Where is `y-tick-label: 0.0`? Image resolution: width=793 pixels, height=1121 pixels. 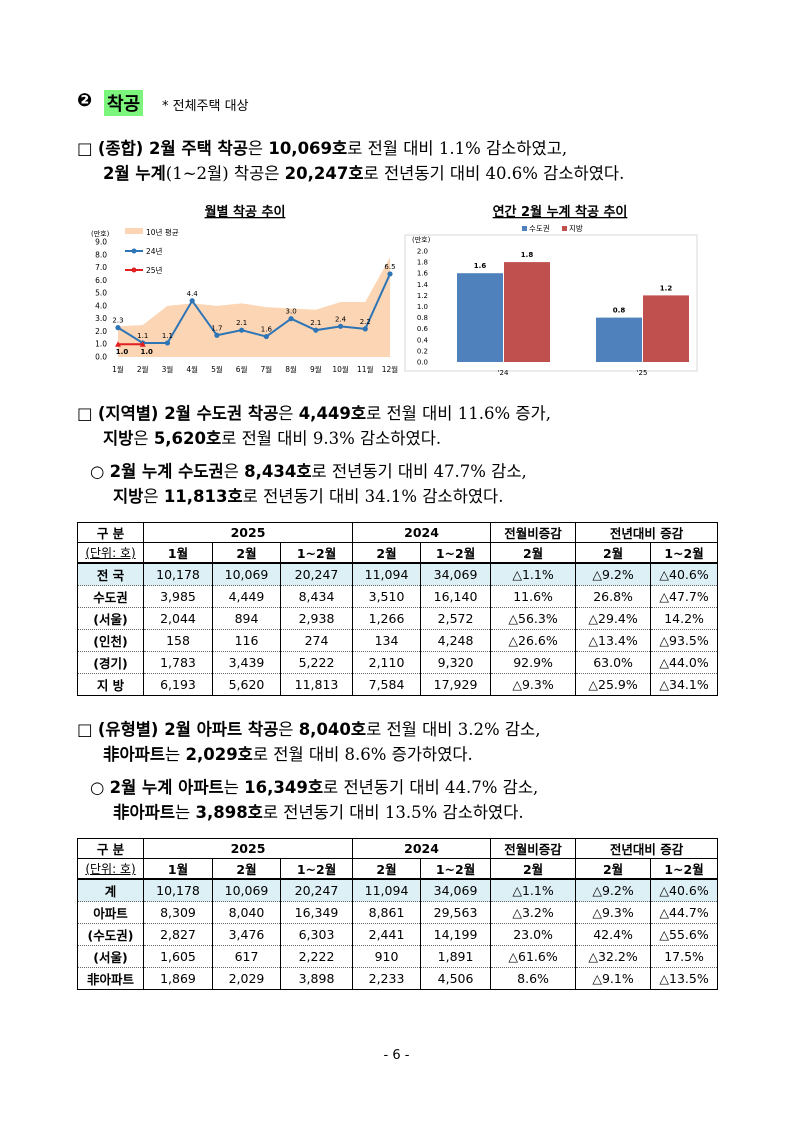
y-tick-label: 0.0 is located at coordinates (101, 357).